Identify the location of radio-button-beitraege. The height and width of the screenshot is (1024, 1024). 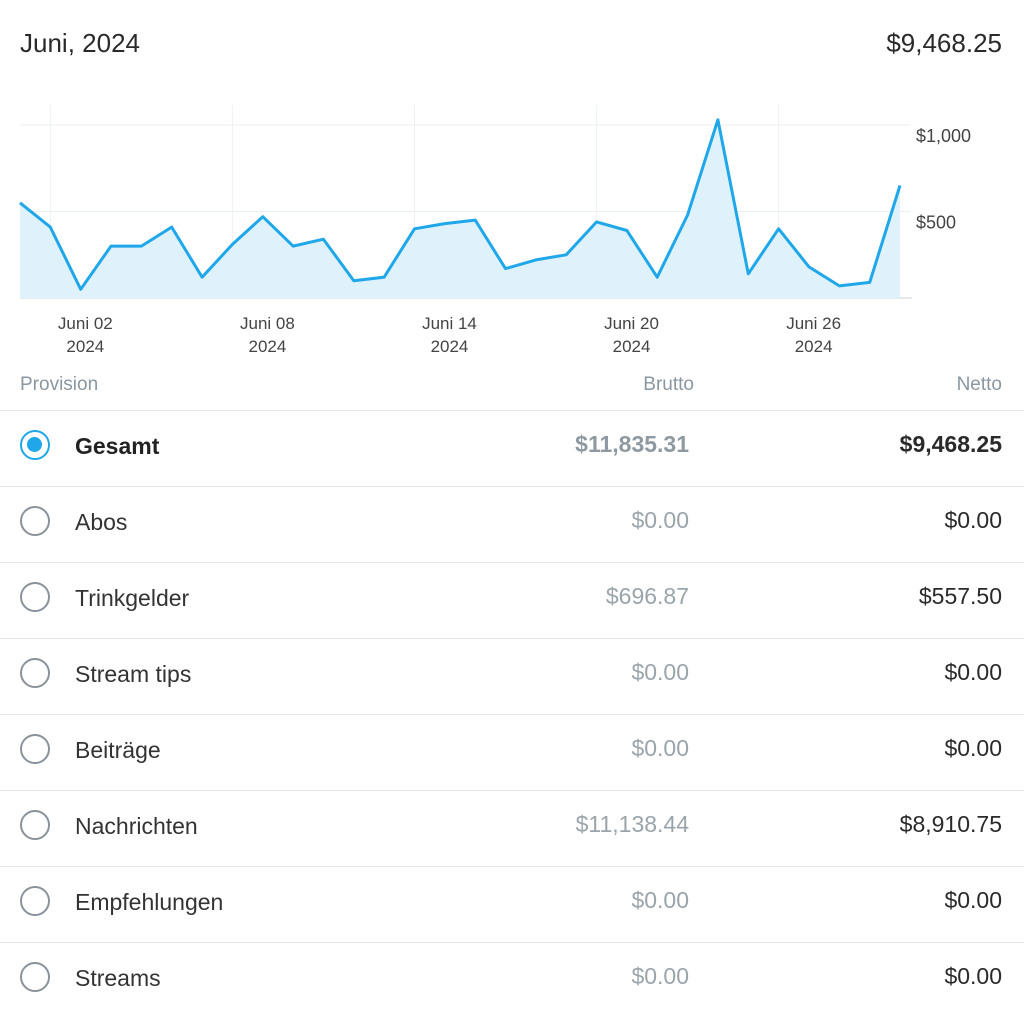
(35, 749).